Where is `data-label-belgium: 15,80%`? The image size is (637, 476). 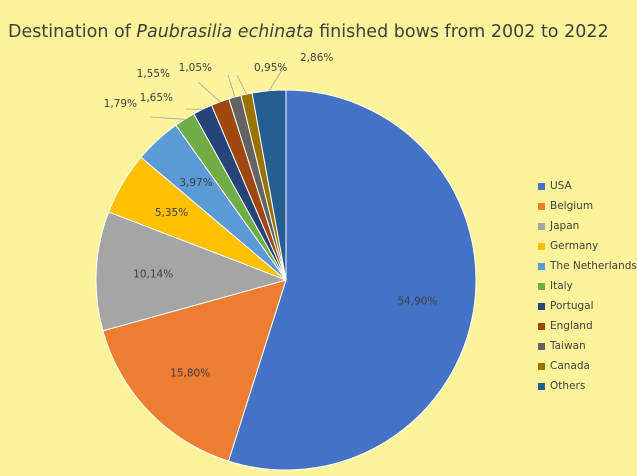
data-label-belgium: 15,80% is located at coordinates (190, 373).